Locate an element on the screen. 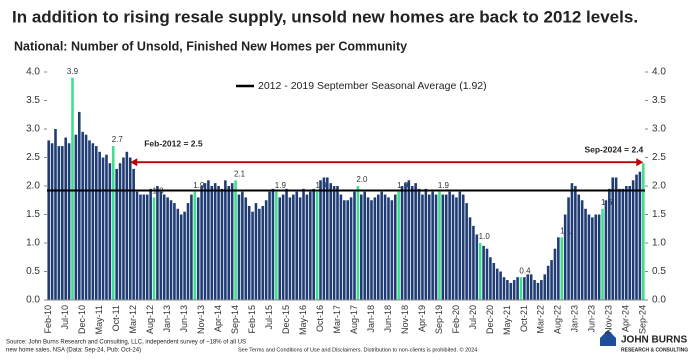 Image resolution: width=700 pixels, height=361 pixels. x-tick-label: Sep-19 is located at coordinates (439, 319).